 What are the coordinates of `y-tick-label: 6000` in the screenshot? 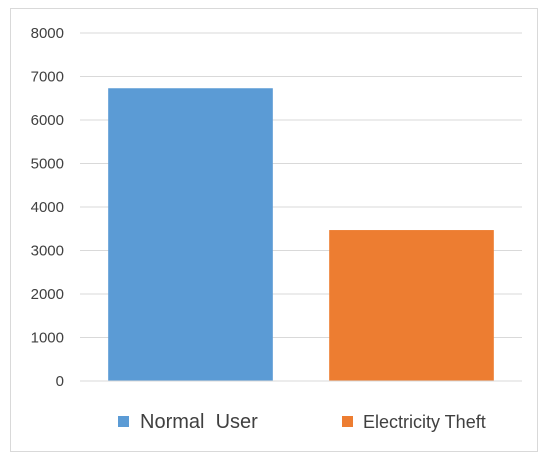 It's located at (47, 120).